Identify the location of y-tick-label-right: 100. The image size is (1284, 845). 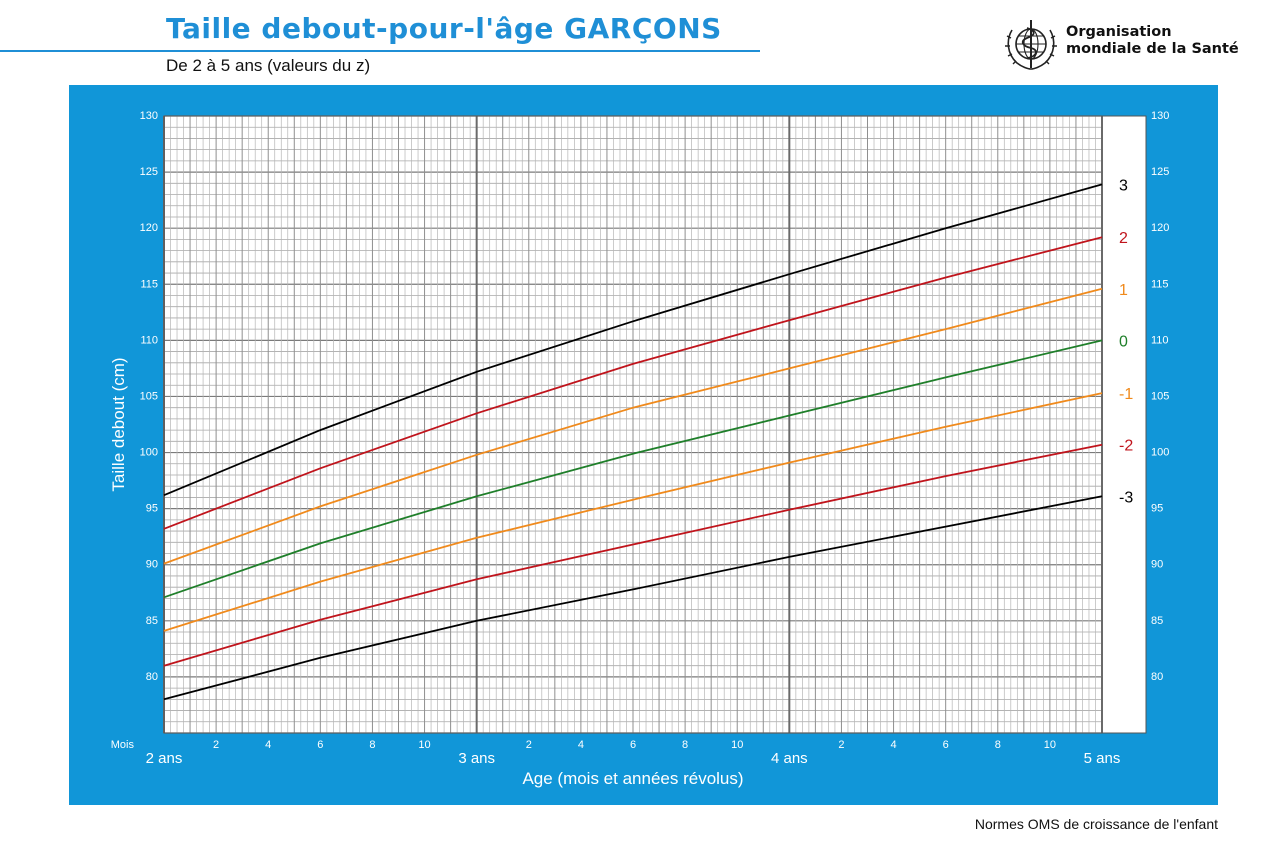
(1160, 453).